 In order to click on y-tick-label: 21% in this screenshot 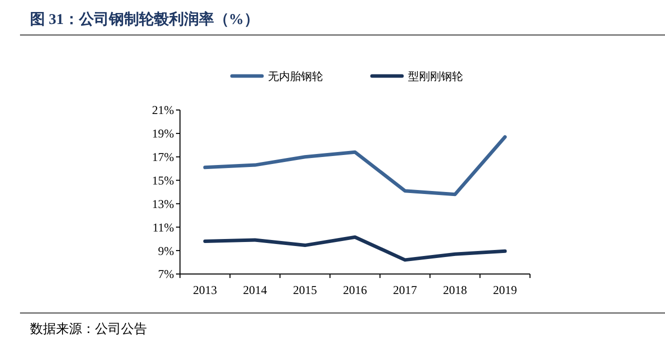, I will do `click(163, 110)`.